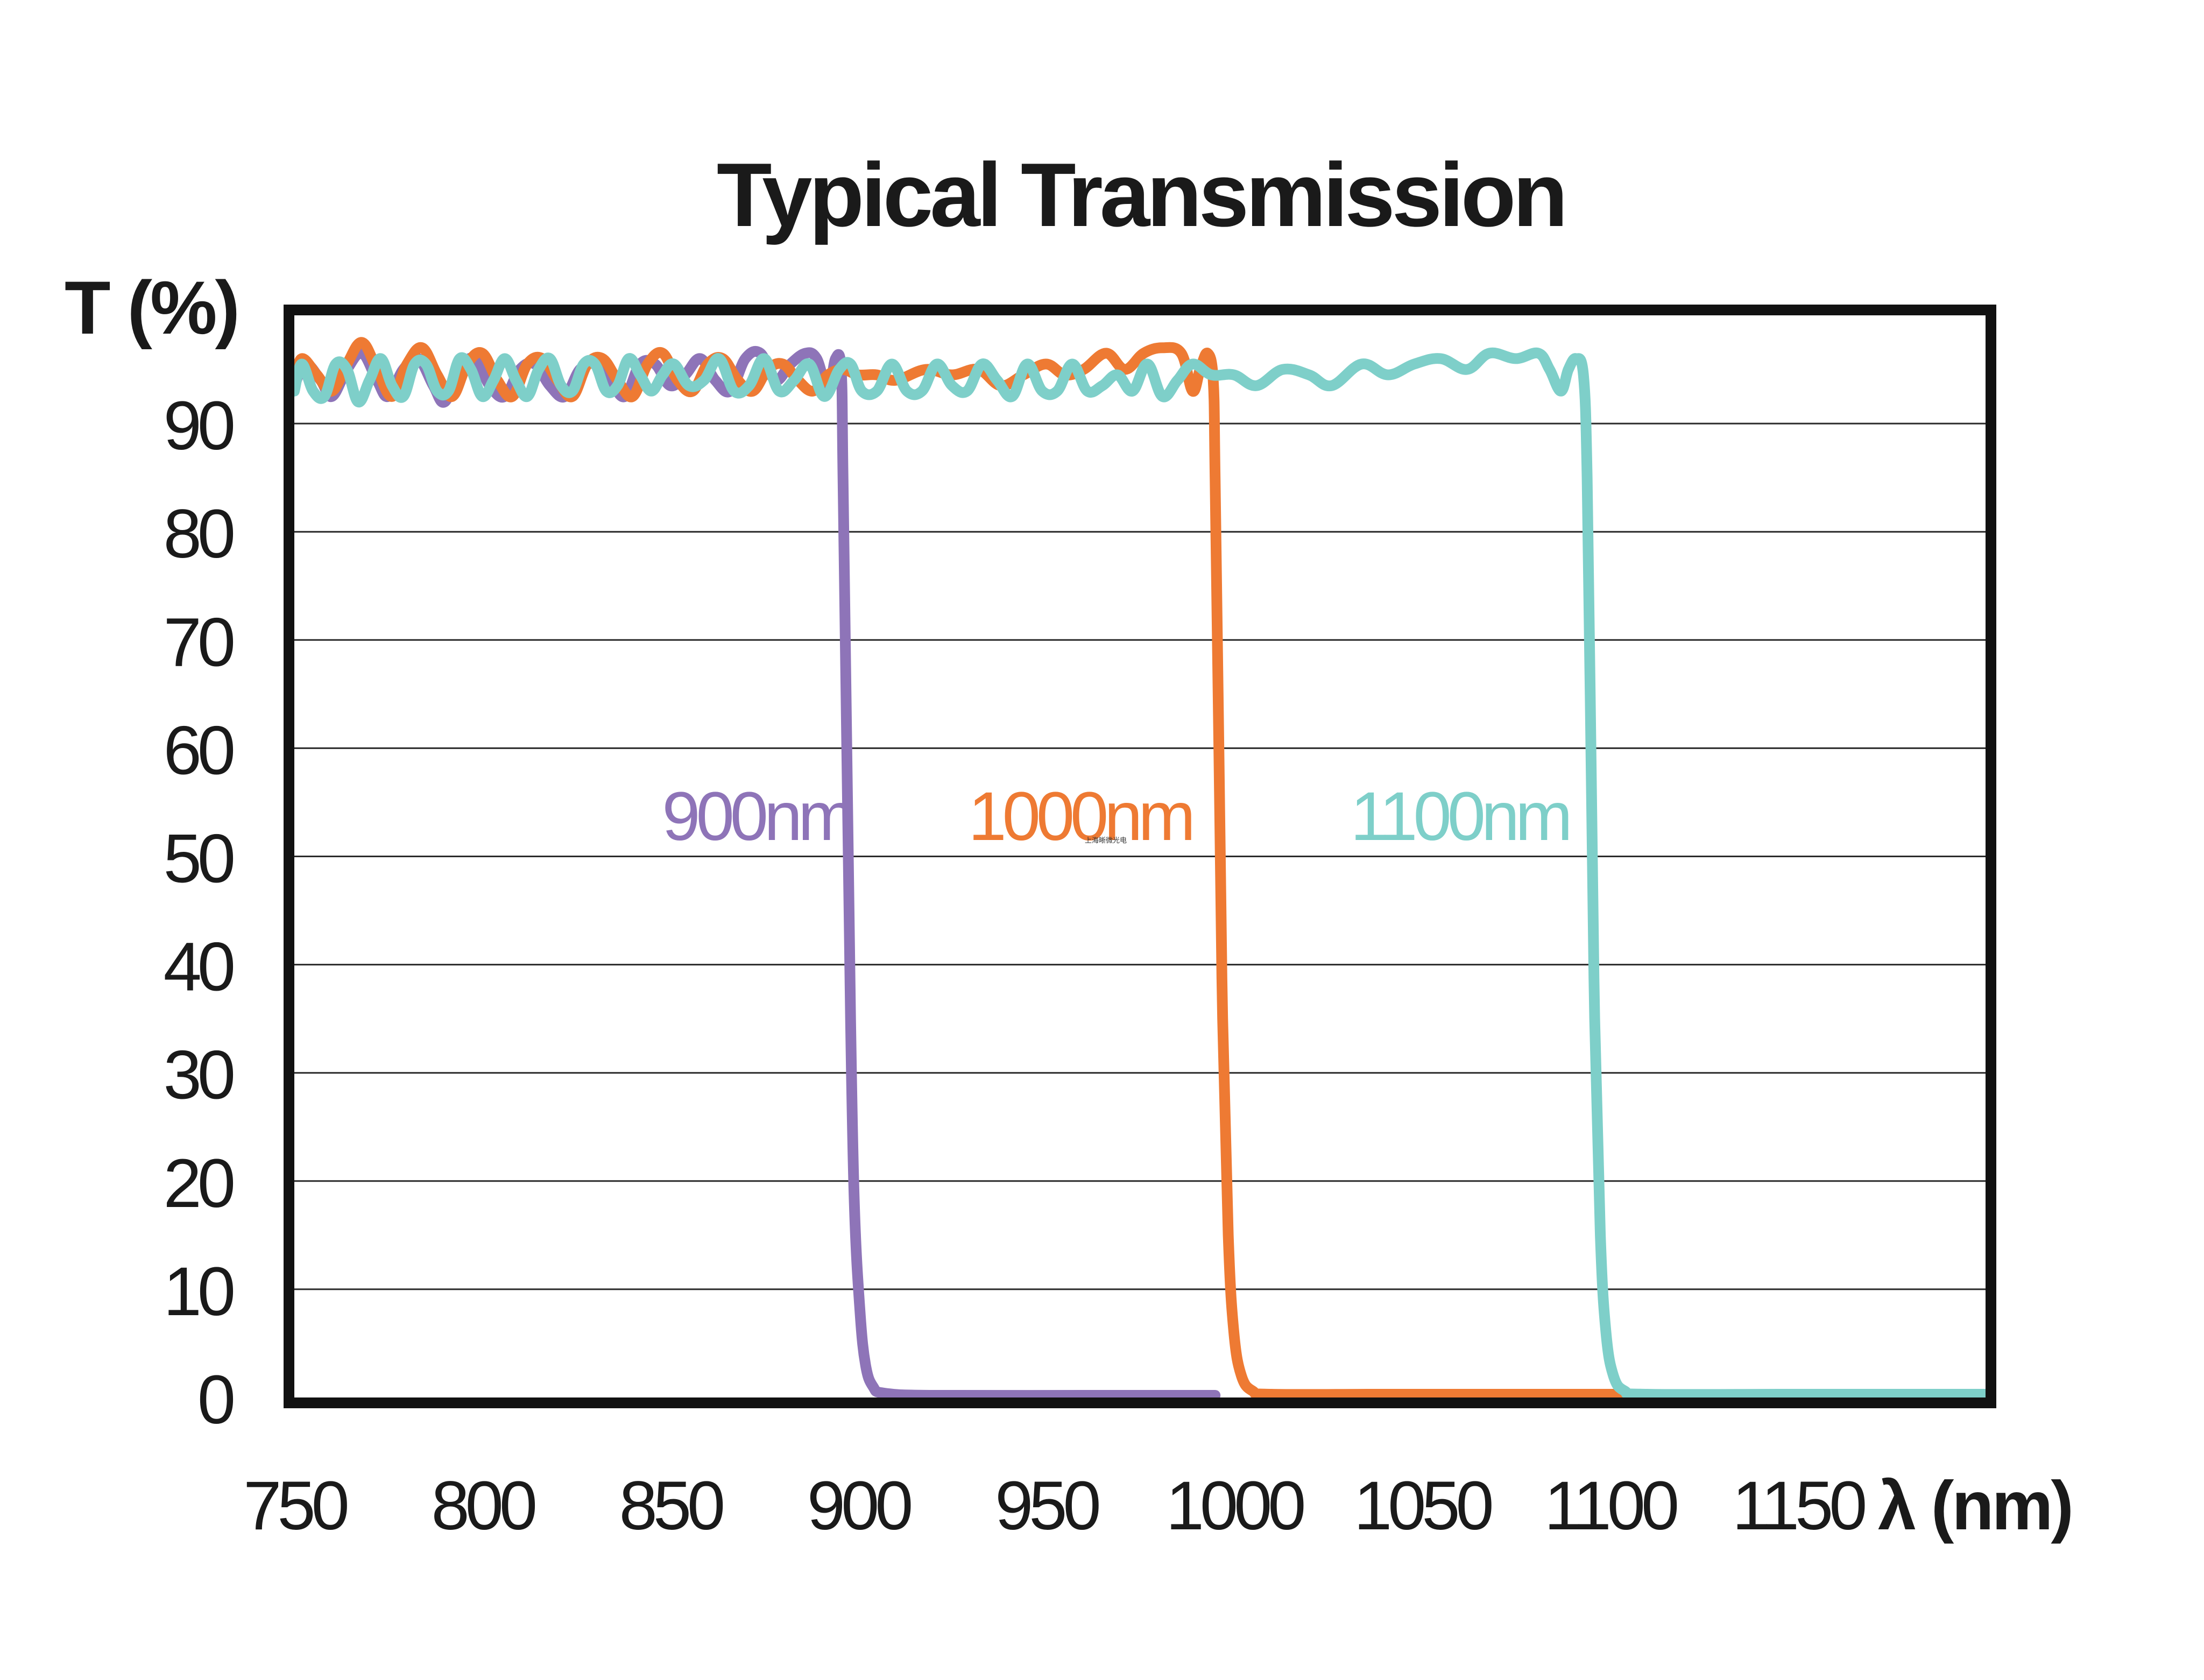 This screenshot has width=2204, height=1680. I want to click on x-tick-label: 1150, so click(1798, 1505).